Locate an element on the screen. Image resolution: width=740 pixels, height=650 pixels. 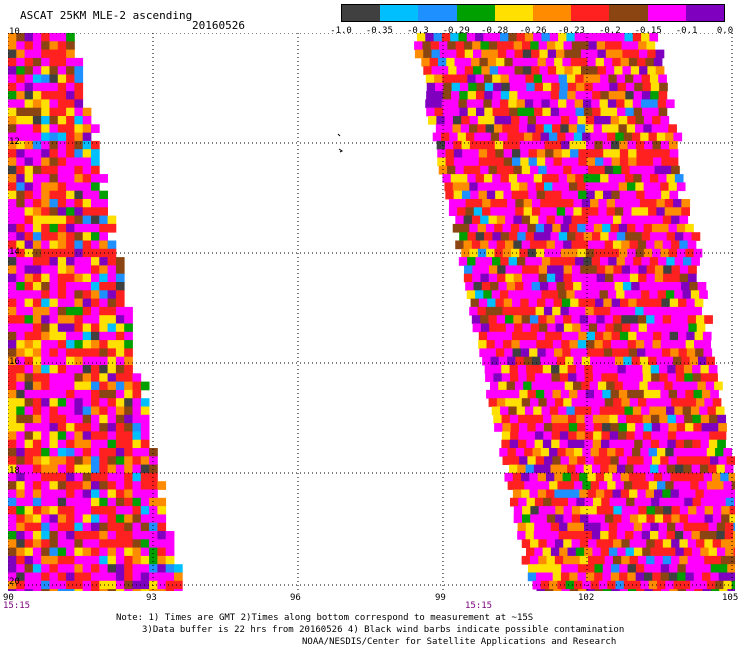
x-tick-102: 102 is located at coordinates (586, 598).